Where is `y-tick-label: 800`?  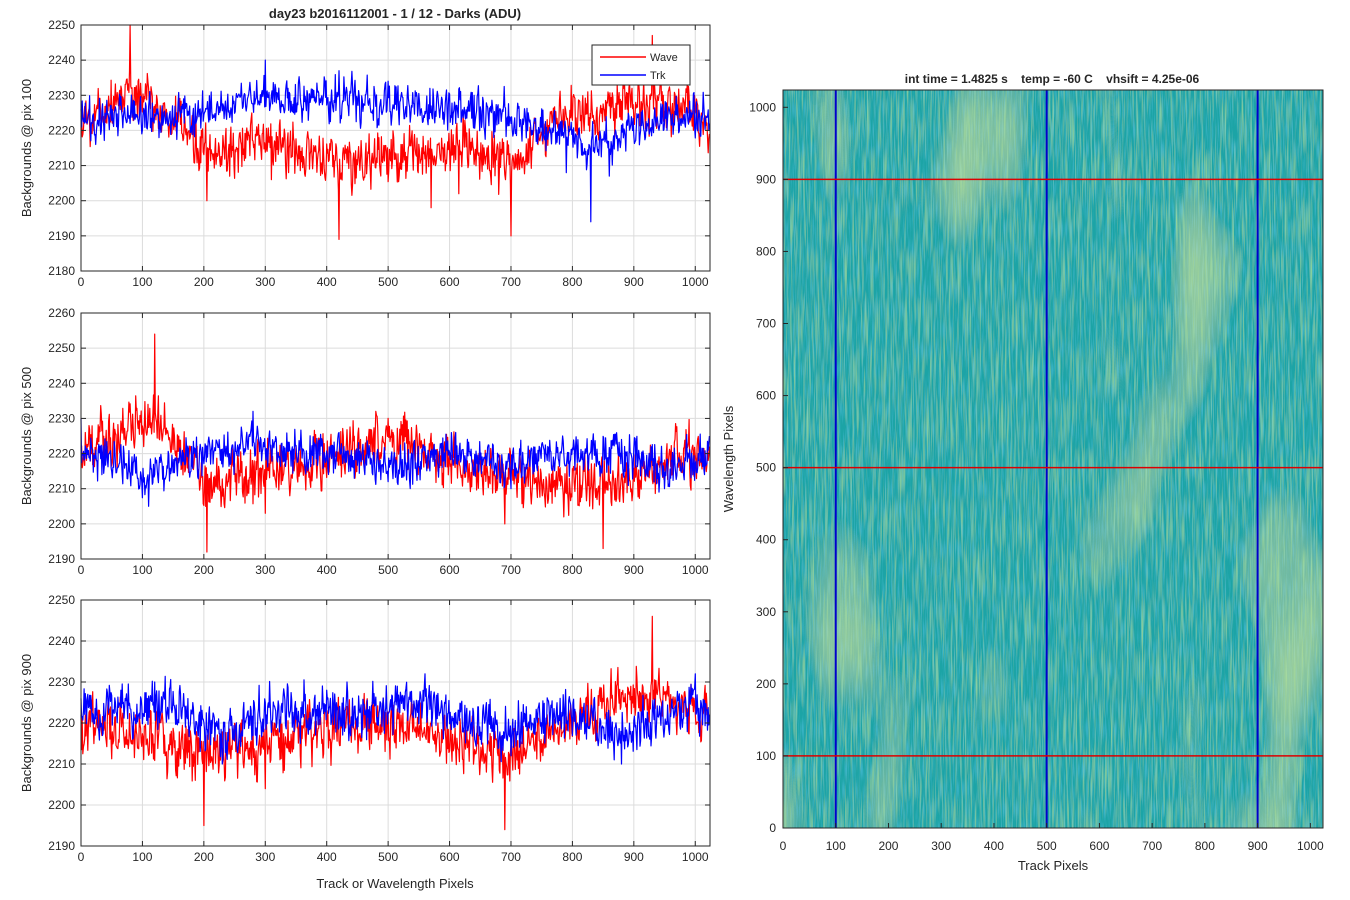 y-tick-label: 800 is located at coordinates (766, 251).